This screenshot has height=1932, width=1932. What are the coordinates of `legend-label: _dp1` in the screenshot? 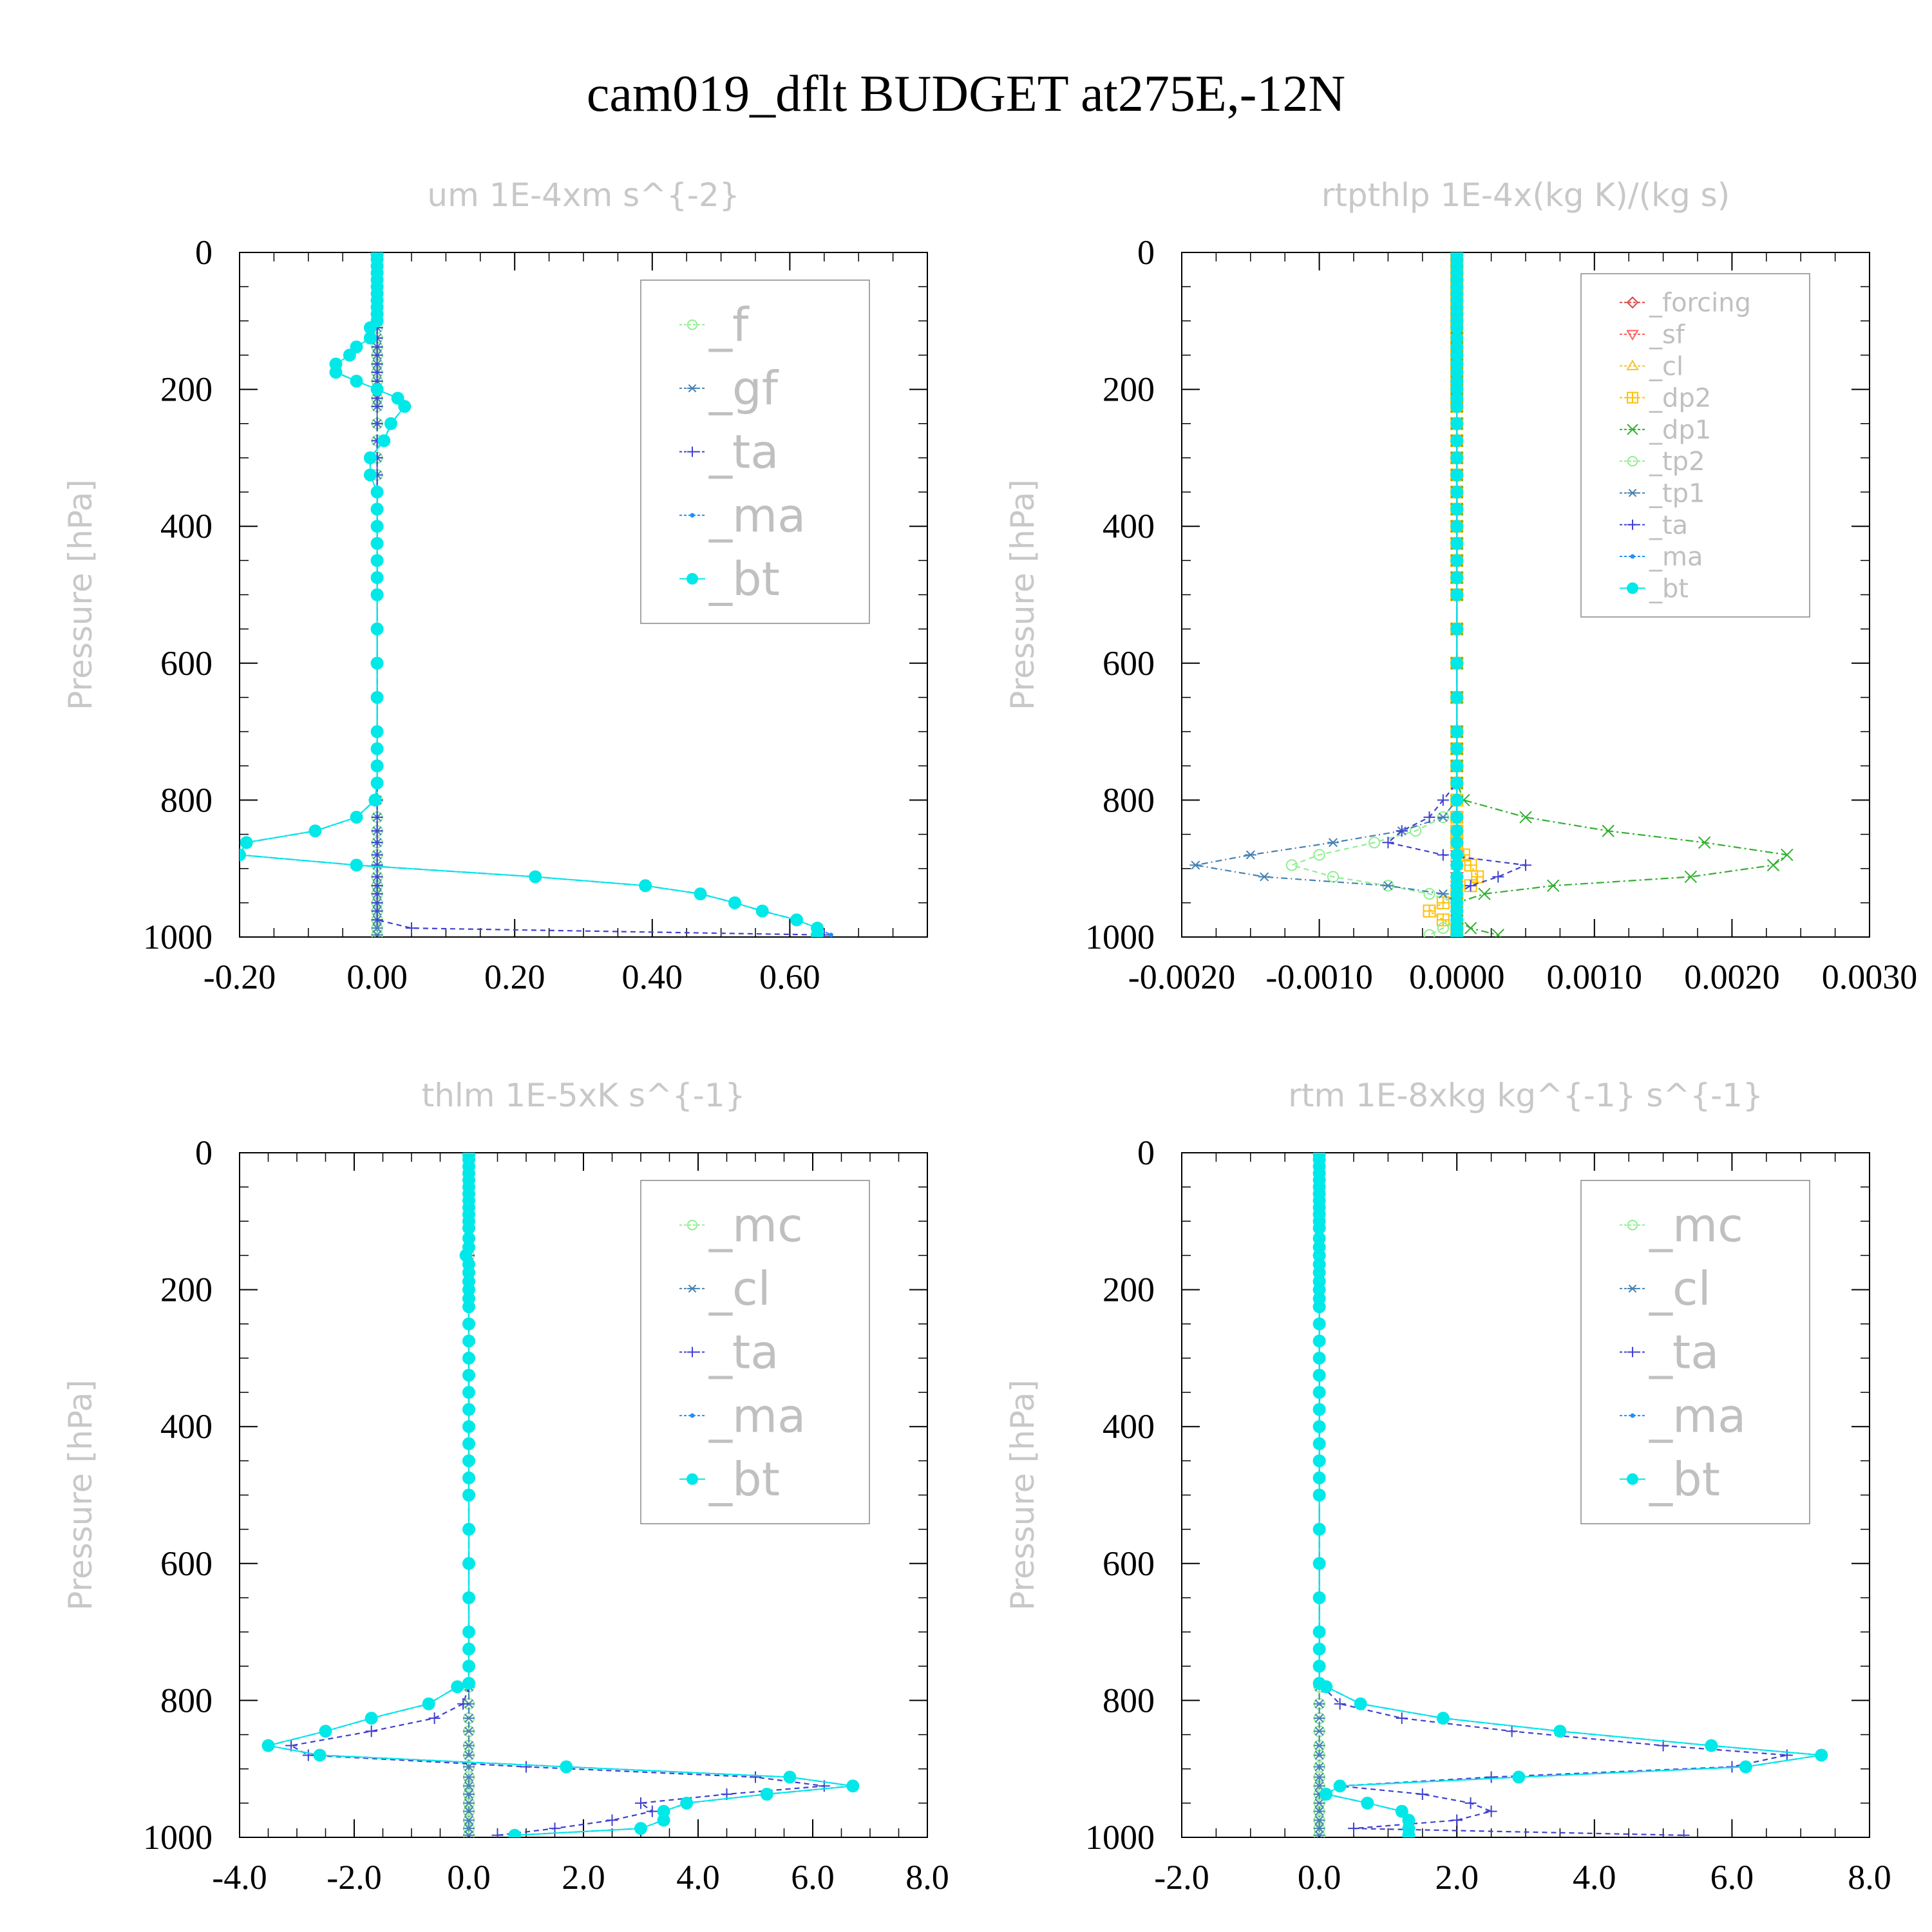 It's located at (1680, 430).